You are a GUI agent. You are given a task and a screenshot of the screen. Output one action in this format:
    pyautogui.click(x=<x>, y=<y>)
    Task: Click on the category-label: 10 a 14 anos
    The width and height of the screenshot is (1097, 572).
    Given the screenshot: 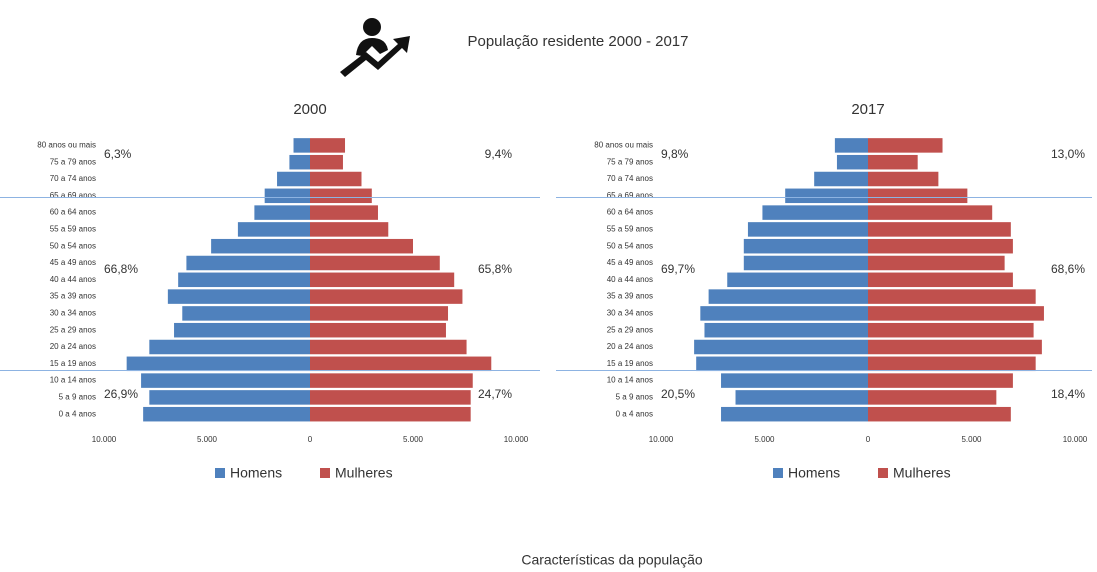 What is the action you would take?
    pyautogui.click(x=73, y=380)
    